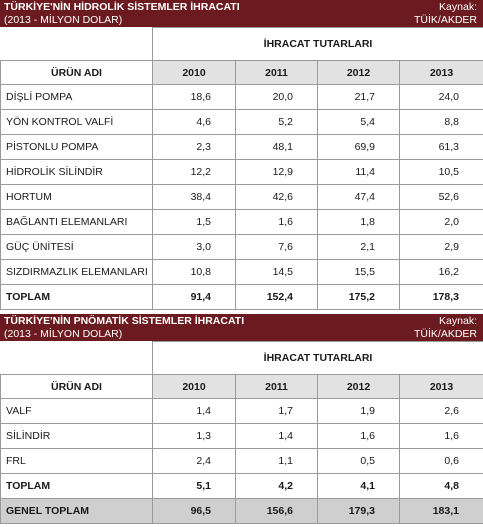 Image resolution: width=483 pixels, height=527 pixels. I want to click on value-cell: 7,6, so click(276, 247).